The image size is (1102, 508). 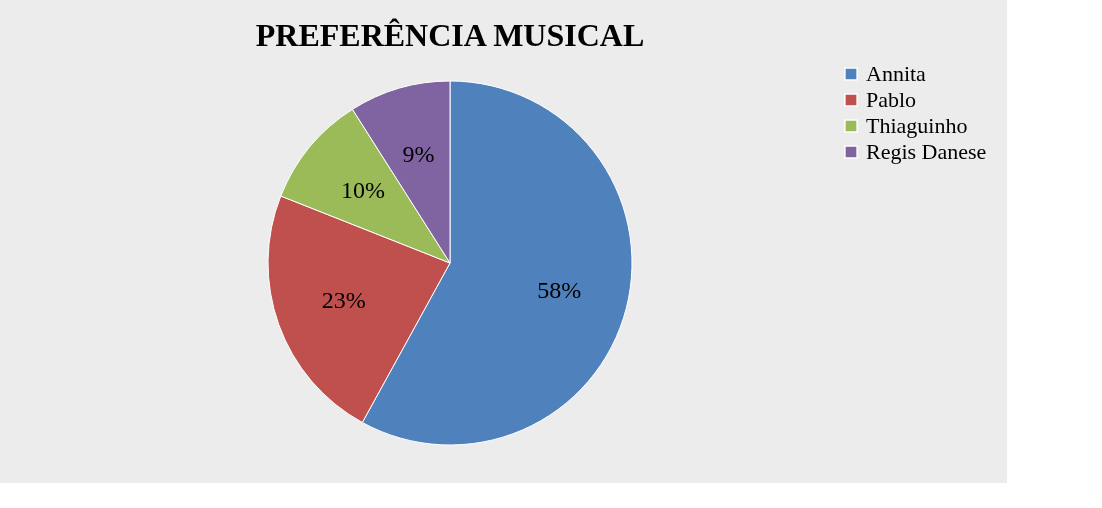 I want to click on data-label: 23%, so click(x=343, y=300).